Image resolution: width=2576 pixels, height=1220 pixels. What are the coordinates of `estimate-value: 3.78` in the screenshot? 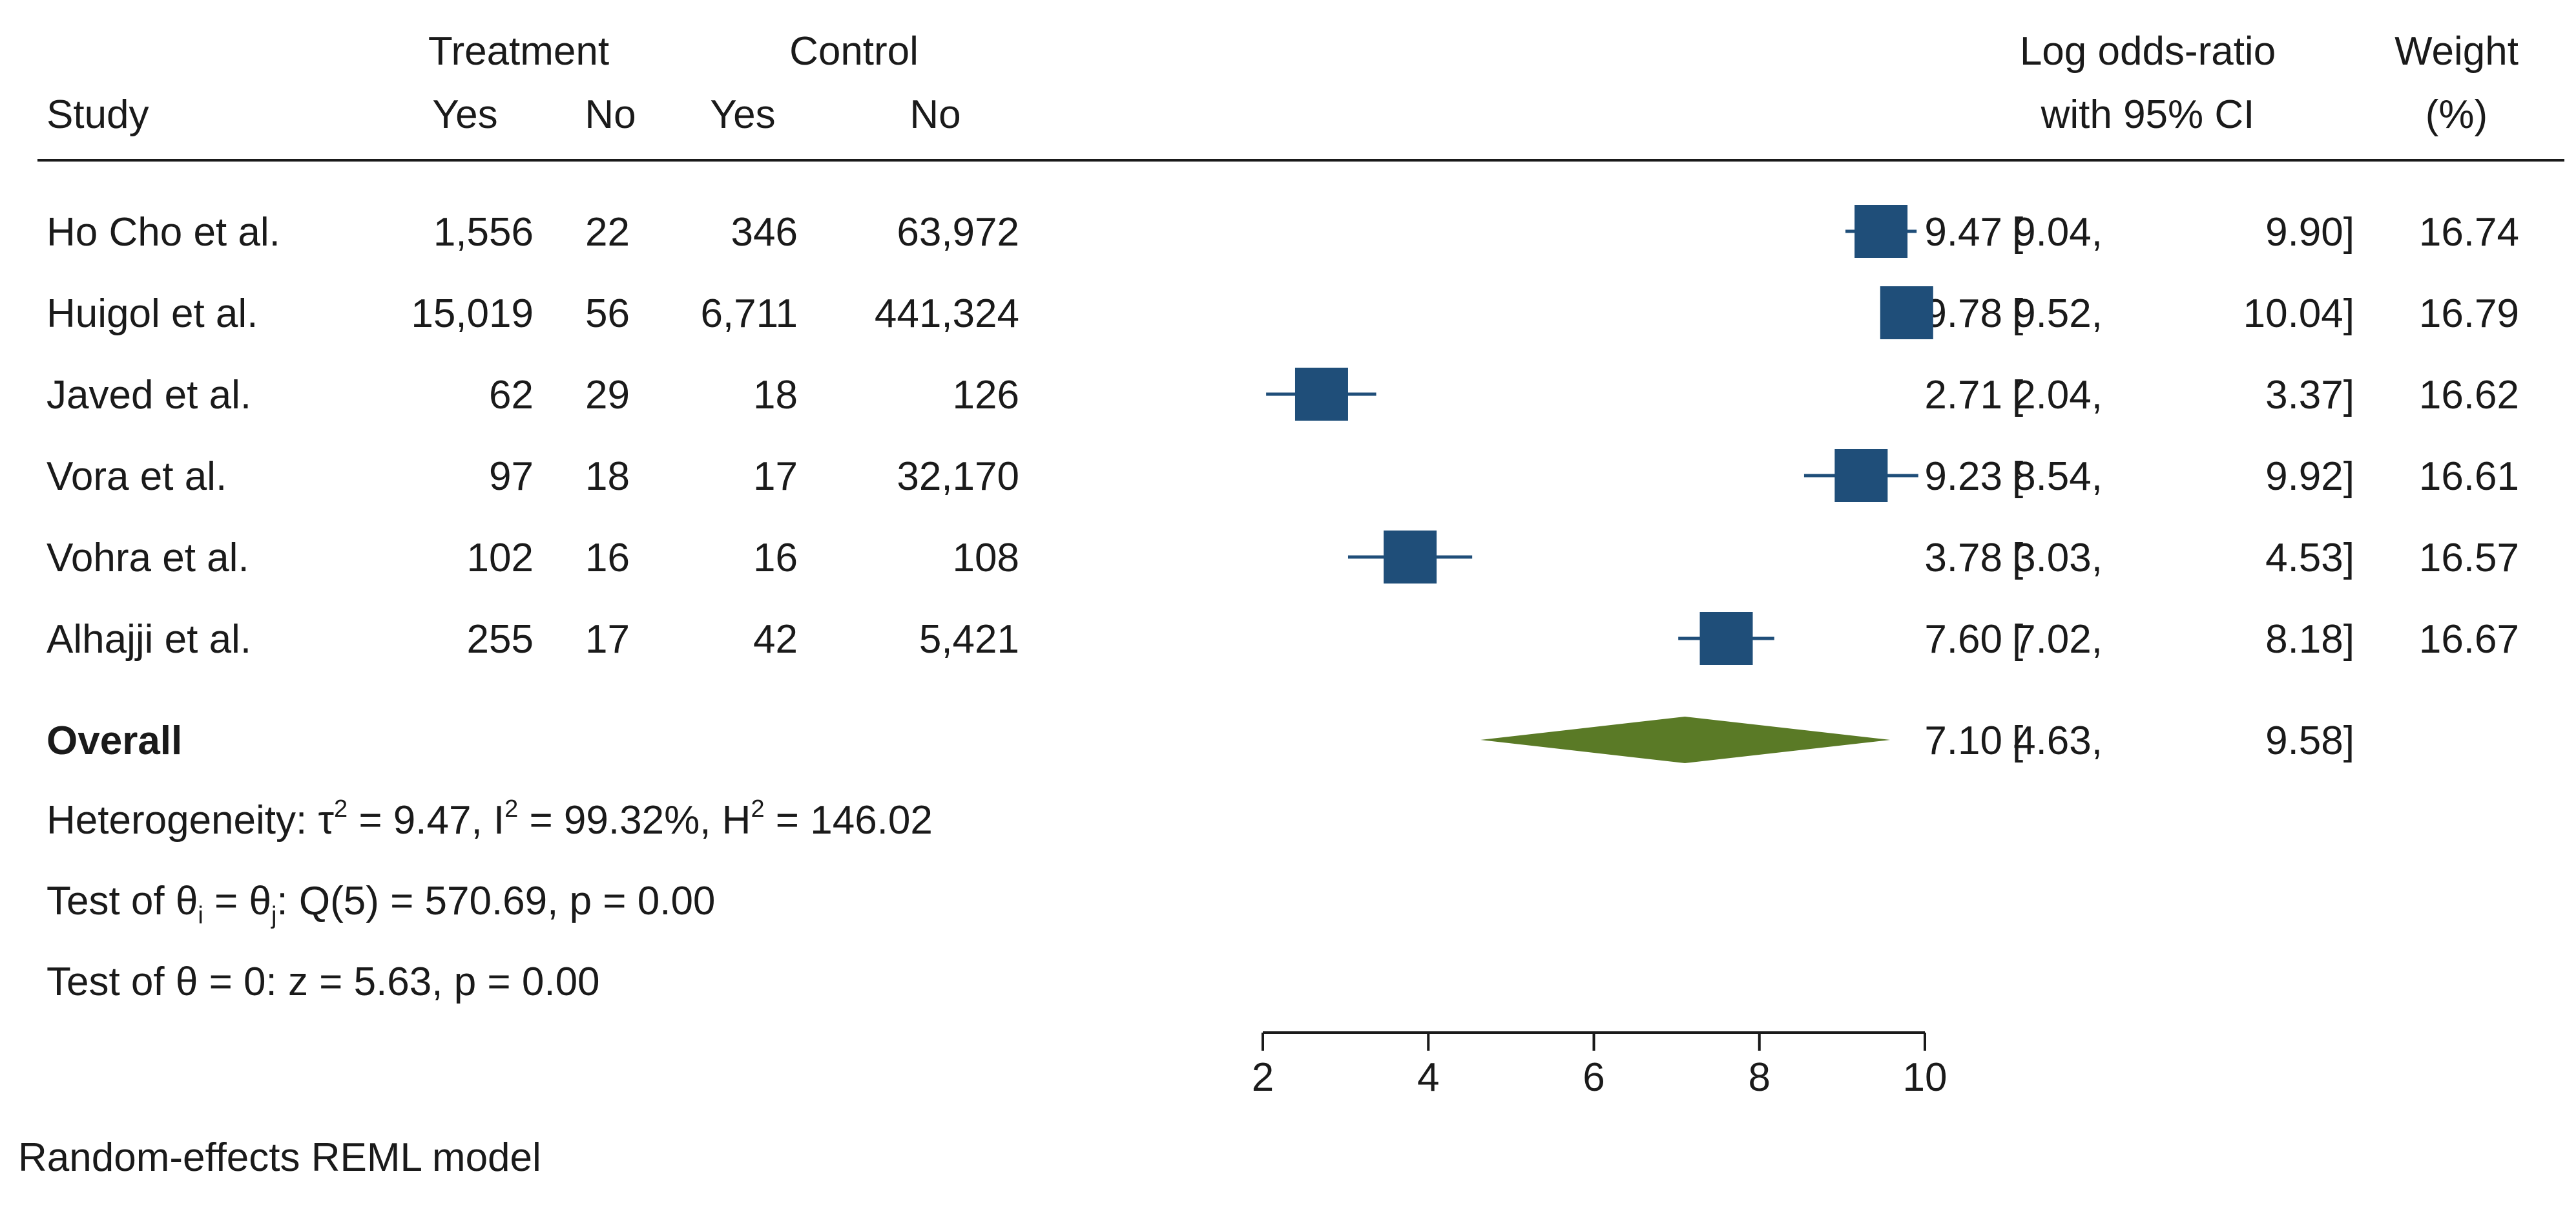 It's located at (1963, 558).